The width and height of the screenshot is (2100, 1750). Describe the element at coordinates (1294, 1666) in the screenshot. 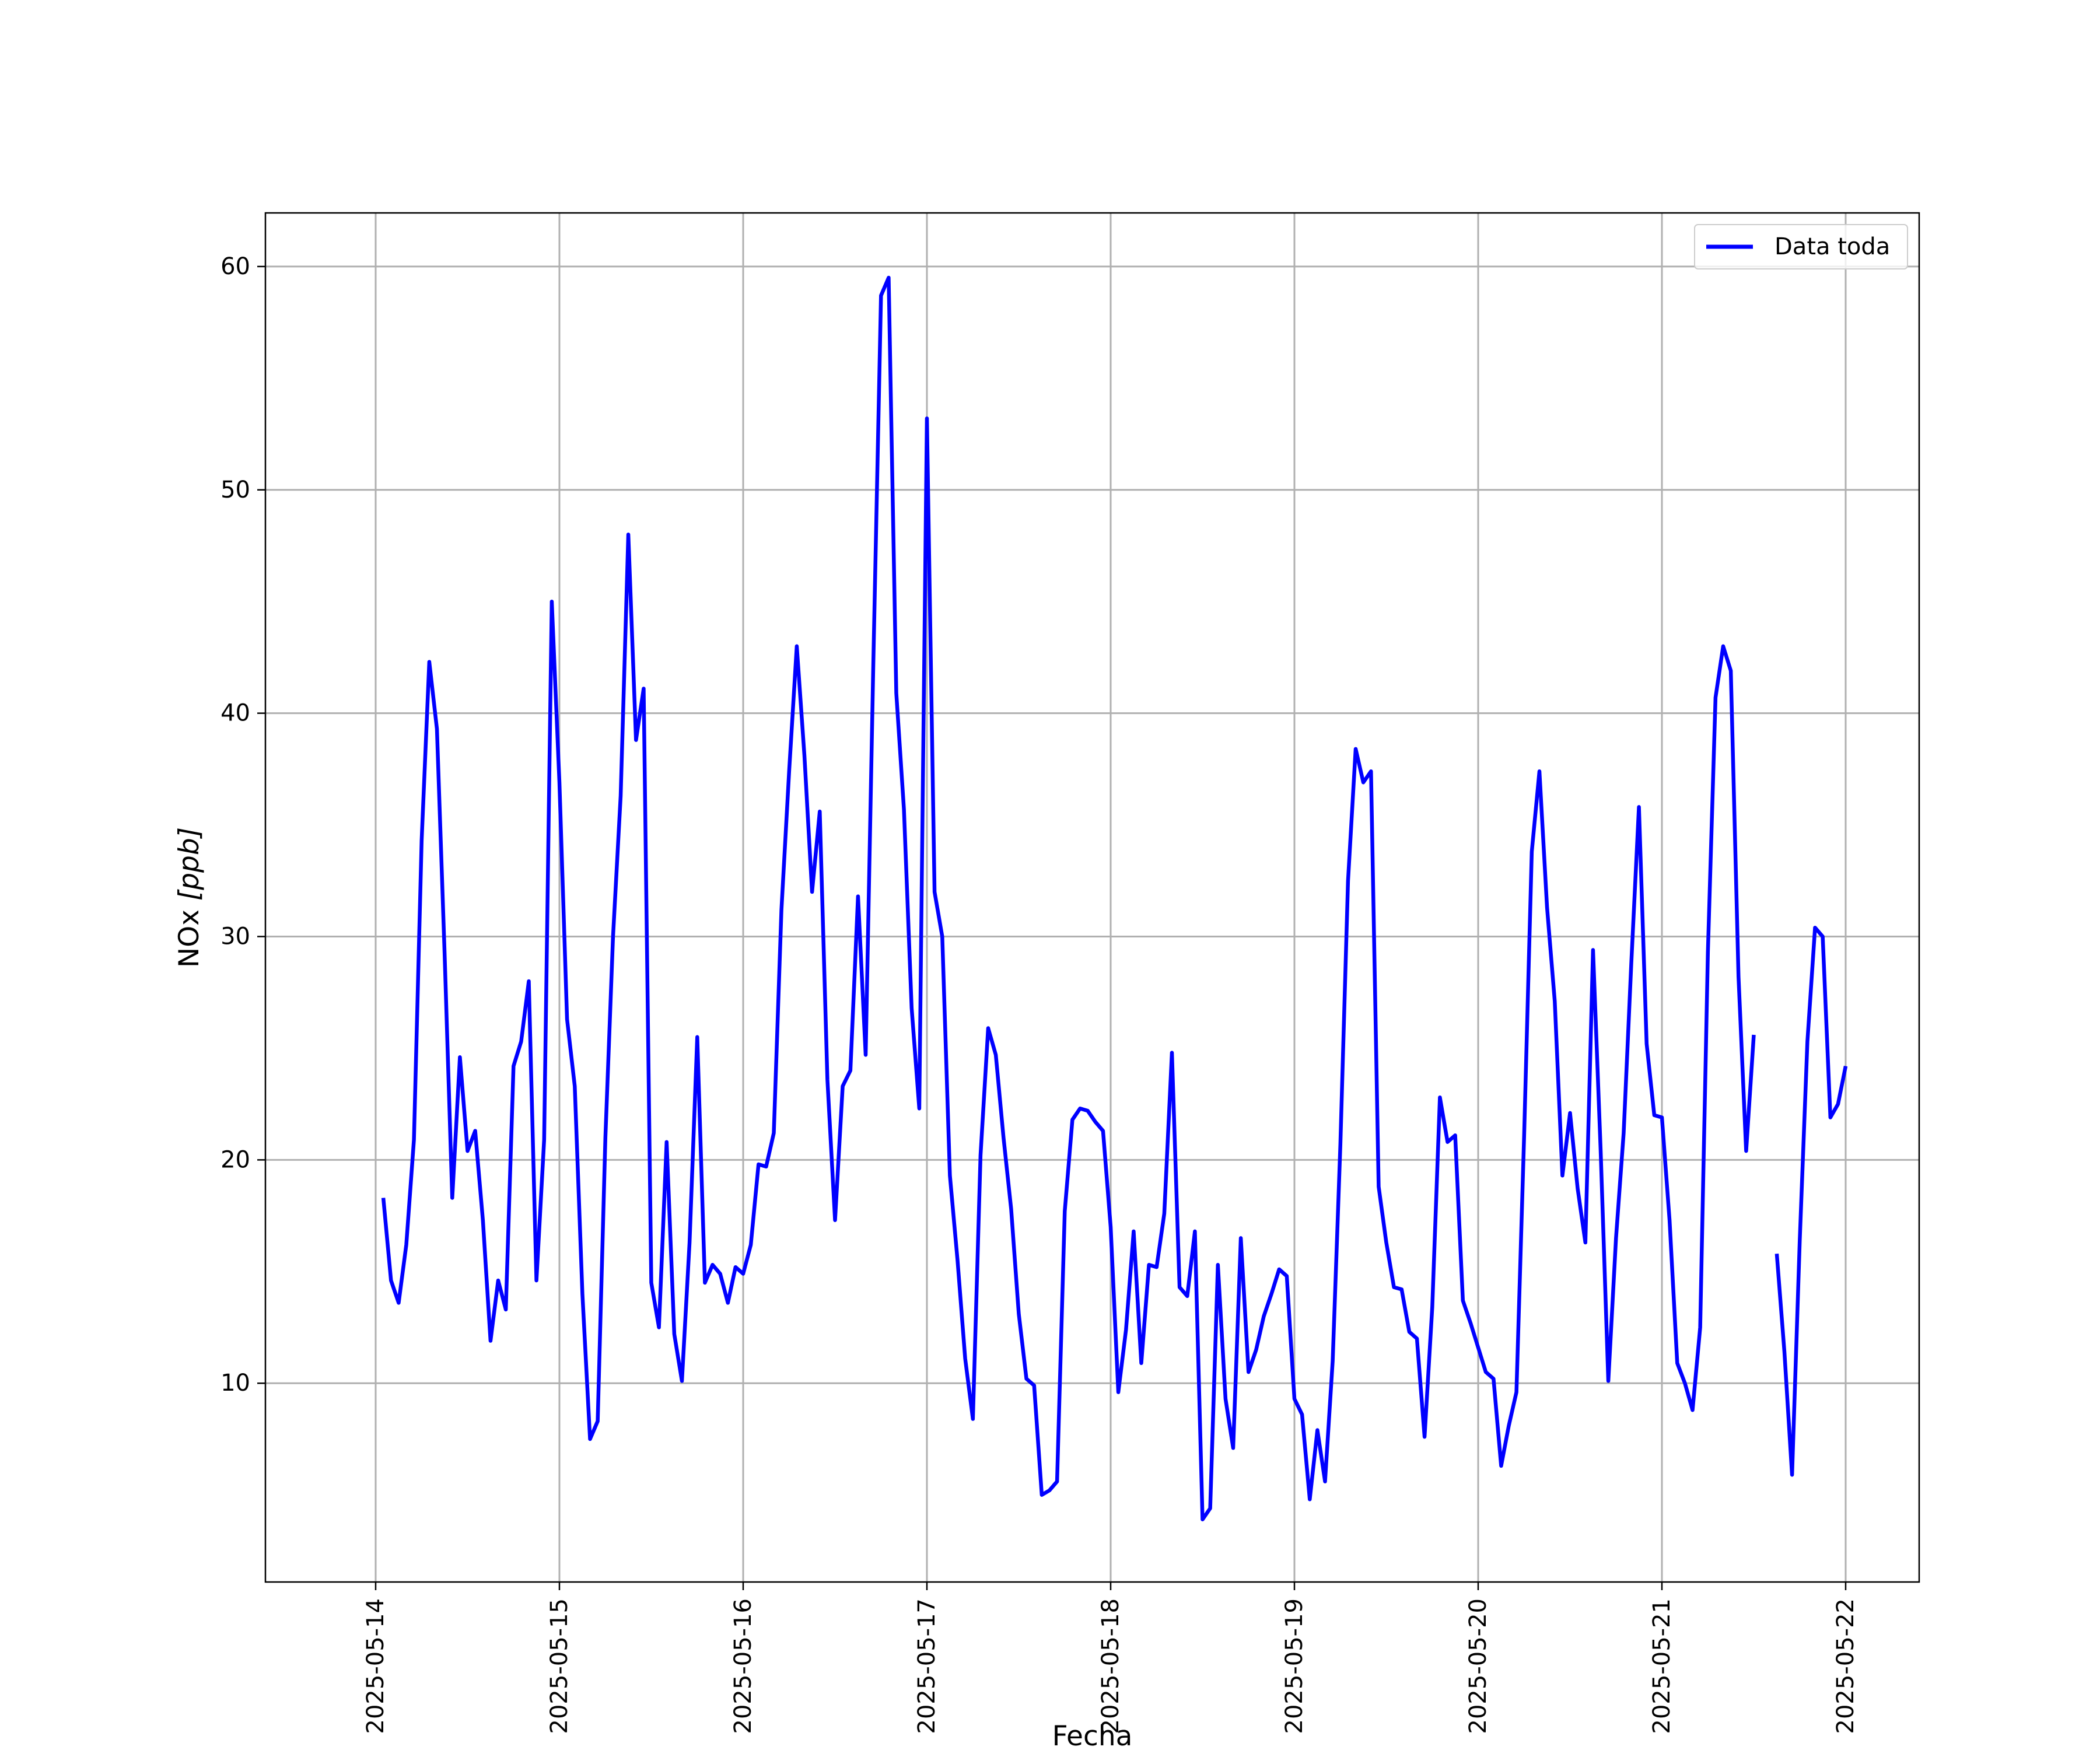

I see `x-tick-label: 2025-05-19` at that location.